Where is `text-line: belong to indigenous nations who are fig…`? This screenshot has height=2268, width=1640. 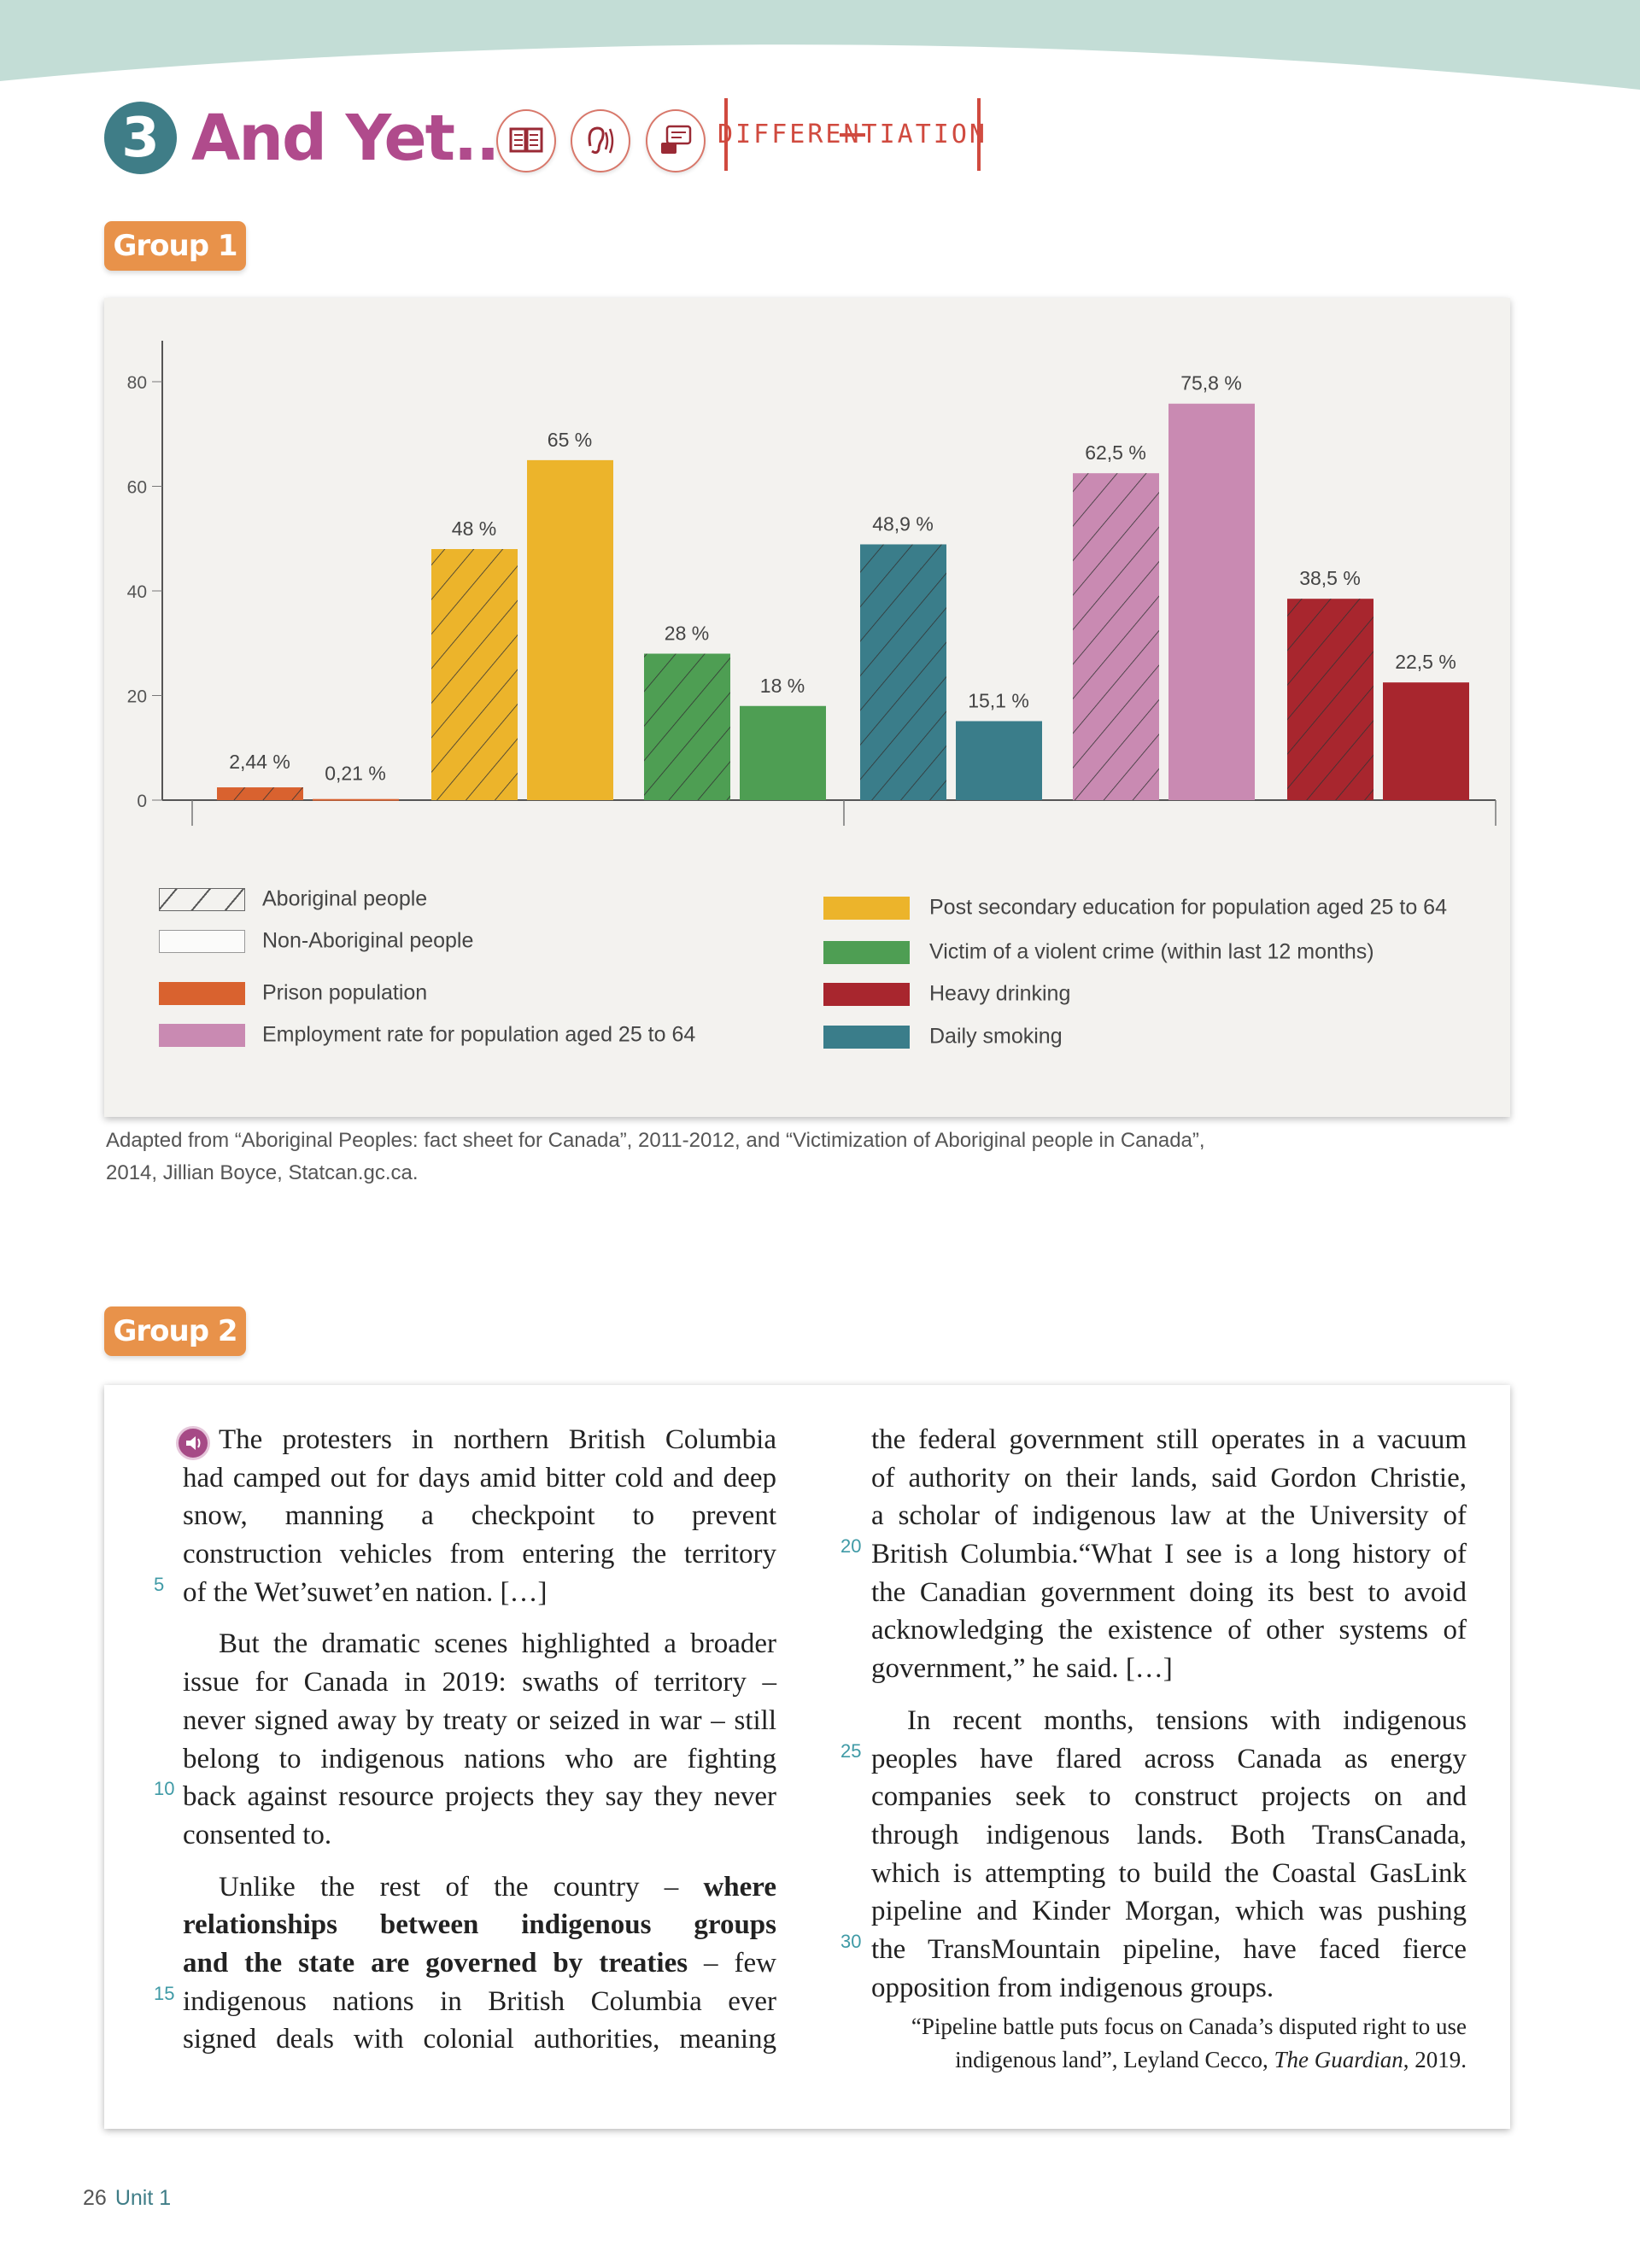
text-line: belong to indigenous nations who are fig… is located at coordinates (479, 1759).